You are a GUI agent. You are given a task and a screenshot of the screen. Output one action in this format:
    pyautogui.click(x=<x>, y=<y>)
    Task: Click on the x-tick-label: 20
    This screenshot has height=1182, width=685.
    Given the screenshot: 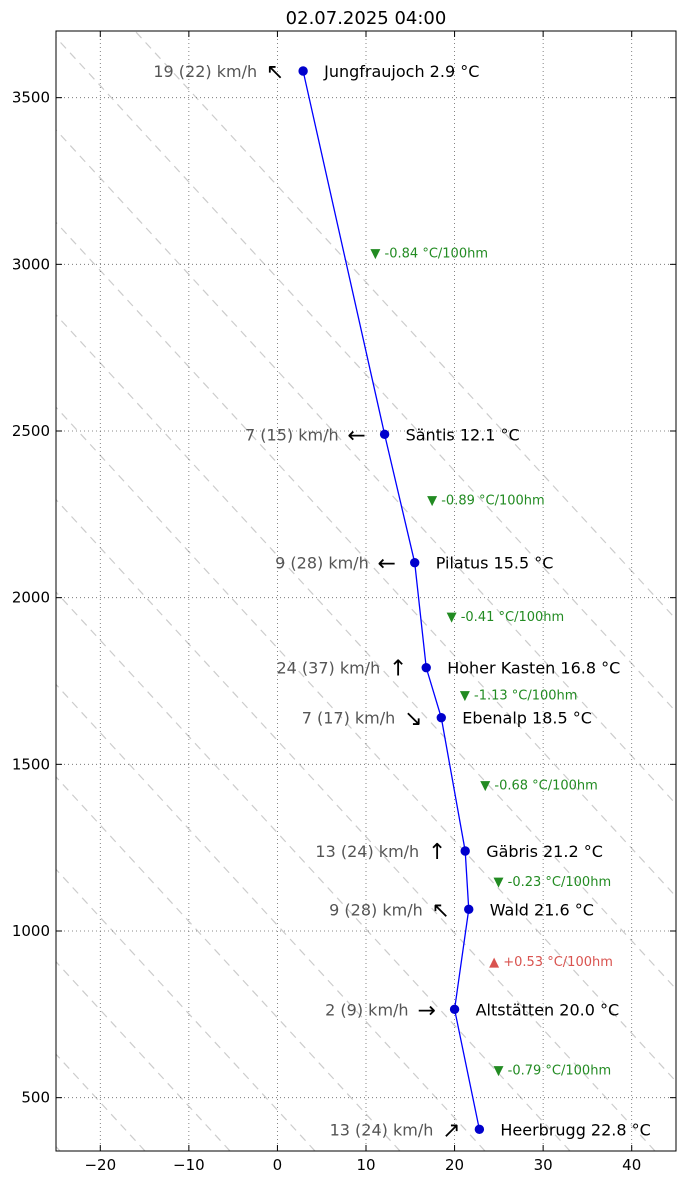 What is the action you would take?
    pyautogui.click(x=454, y=1165)
    